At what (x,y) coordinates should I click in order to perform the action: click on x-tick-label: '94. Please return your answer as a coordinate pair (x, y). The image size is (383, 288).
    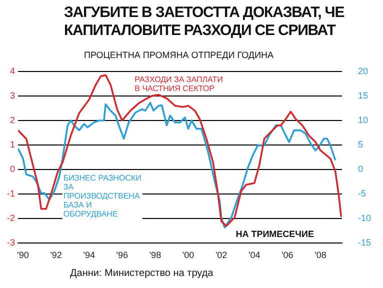
    Looking at the image, I should click on (89, 255).